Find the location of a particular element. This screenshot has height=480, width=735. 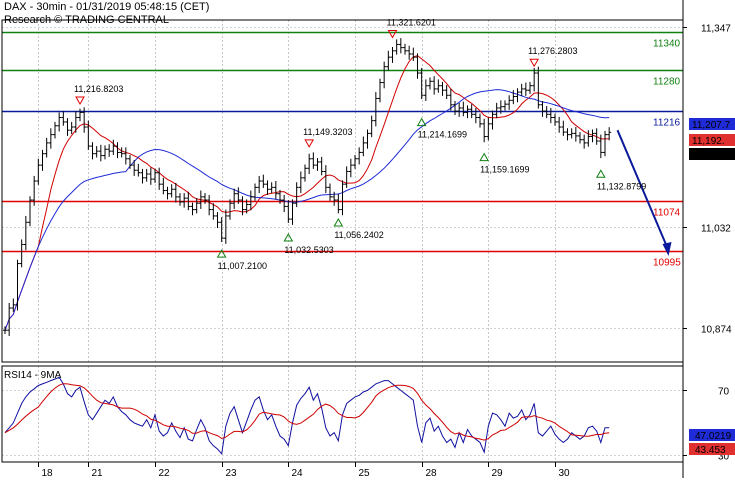

chart-source: Research © TRADING CENTRAL is located at coordinates (86, 20).